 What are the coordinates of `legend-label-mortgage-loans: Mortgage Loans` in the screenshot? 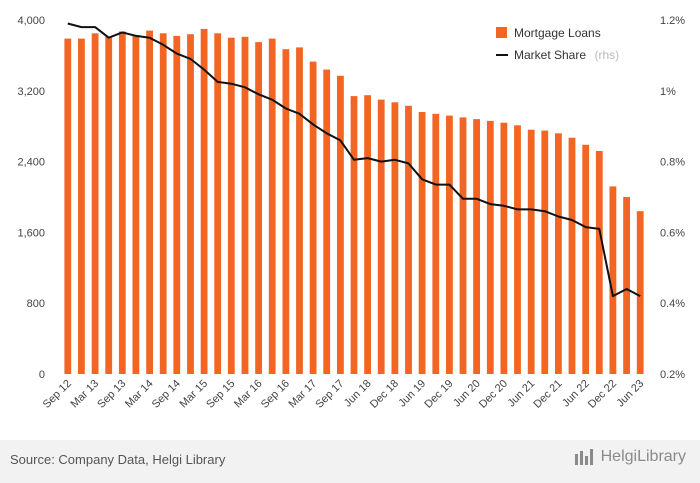 It's located at (557, 33).